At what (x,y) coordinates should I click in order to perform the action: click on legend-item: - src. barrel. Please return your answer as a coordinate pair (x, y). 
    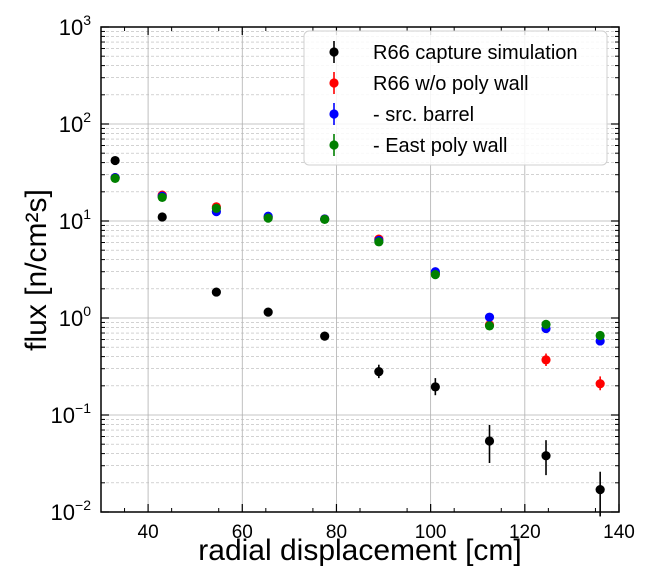
    Looking at the image, I should click on (401, 114).